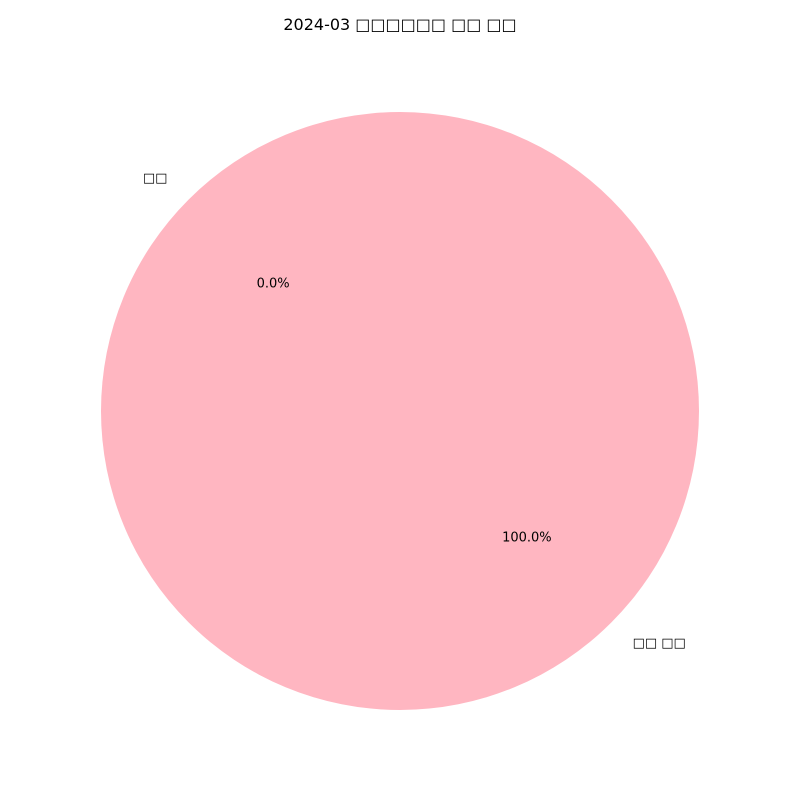 The height and width of the screenshot is (804, 800). I want to click on slice-label-1: □□, so click(155, 178).